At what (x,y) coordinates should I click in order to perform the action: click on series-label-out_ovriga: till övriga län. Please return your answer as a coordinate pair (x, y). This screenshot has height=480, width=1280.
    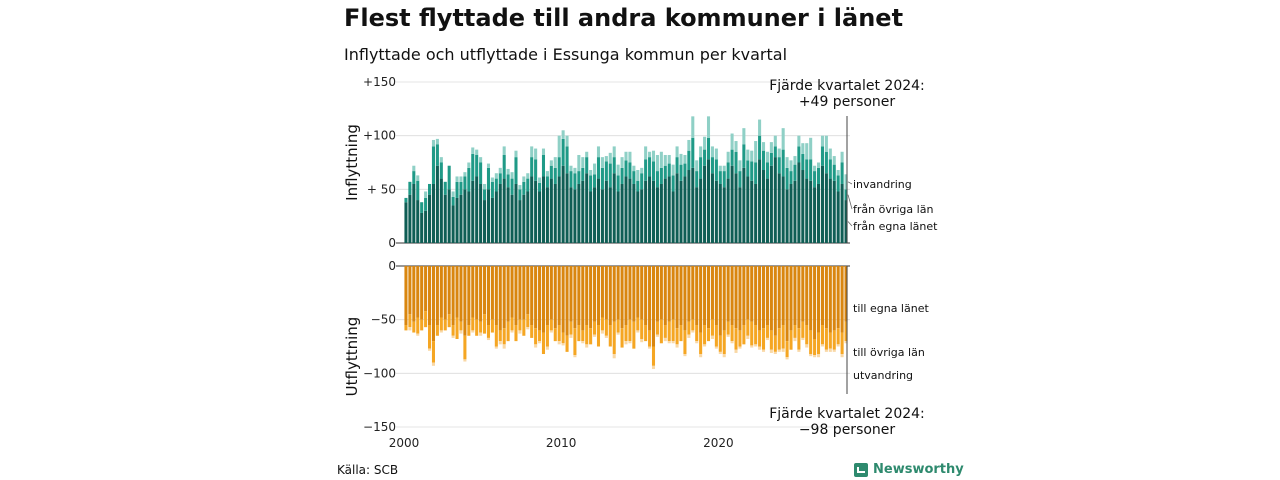
    Looking at the image, I should click on (889, 352).